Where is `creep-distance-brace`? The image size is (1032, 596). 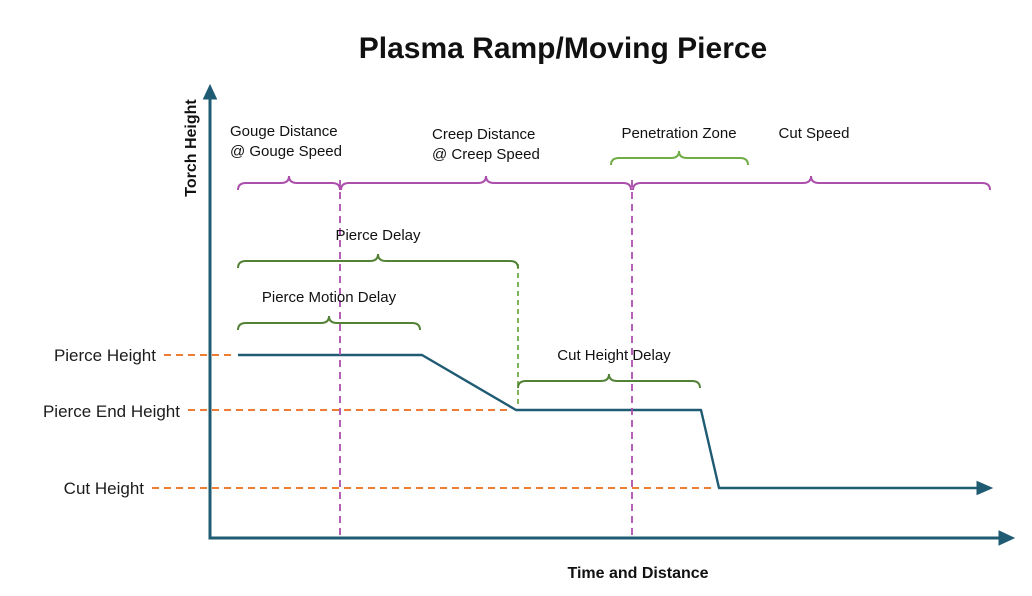
creep-distance-brace is located at coordinates (486, 183).